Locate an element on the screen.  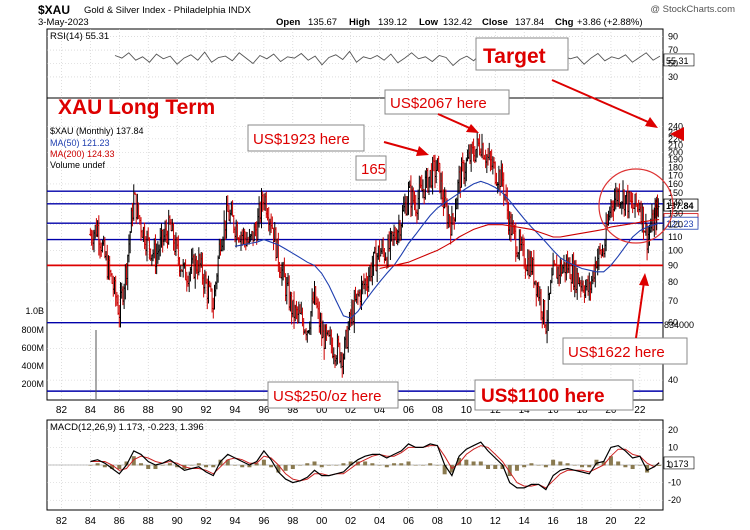
rsi-tick-label: 50 is located at coordinates (673, 64).